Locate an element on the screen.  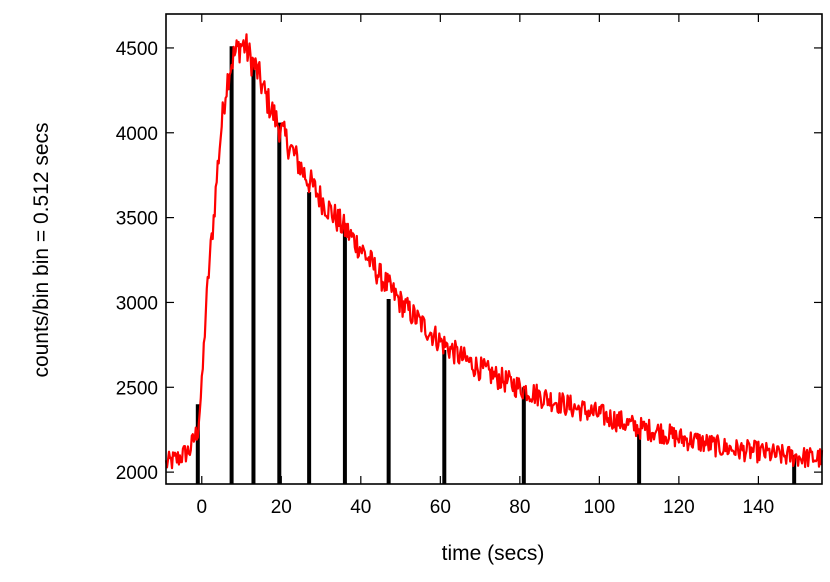
x-tick-label: 140 is located at coordinates (759, 507).